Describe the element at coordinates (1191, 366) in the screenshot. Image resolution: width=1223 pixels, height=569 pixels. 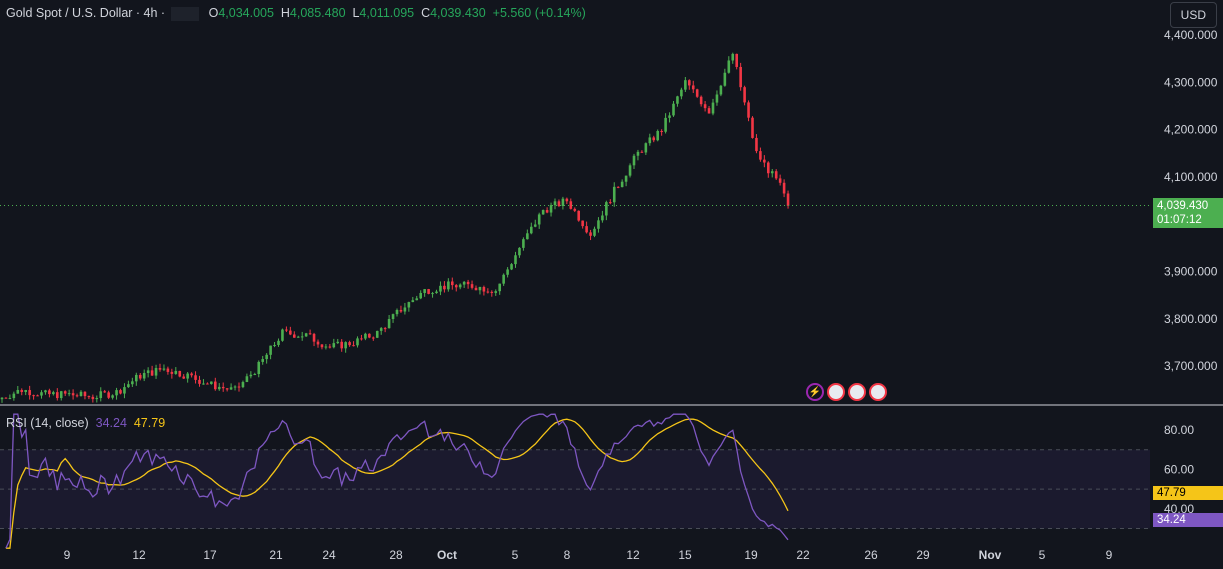
I see `price-tick: 3,700.000` at that location.